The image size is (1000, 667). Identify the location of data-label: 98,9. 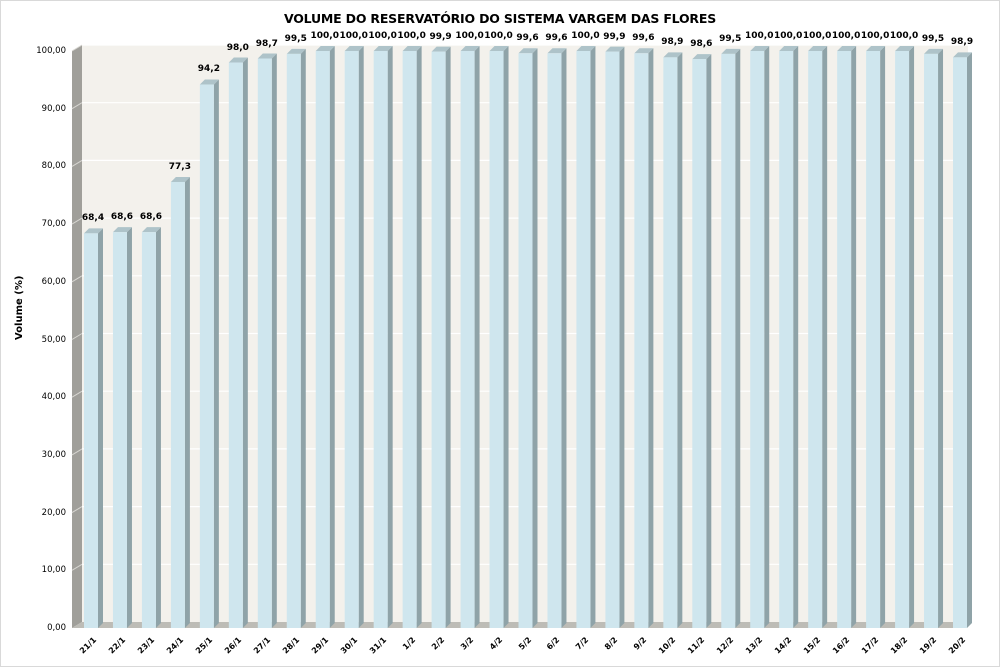
(672, 42).